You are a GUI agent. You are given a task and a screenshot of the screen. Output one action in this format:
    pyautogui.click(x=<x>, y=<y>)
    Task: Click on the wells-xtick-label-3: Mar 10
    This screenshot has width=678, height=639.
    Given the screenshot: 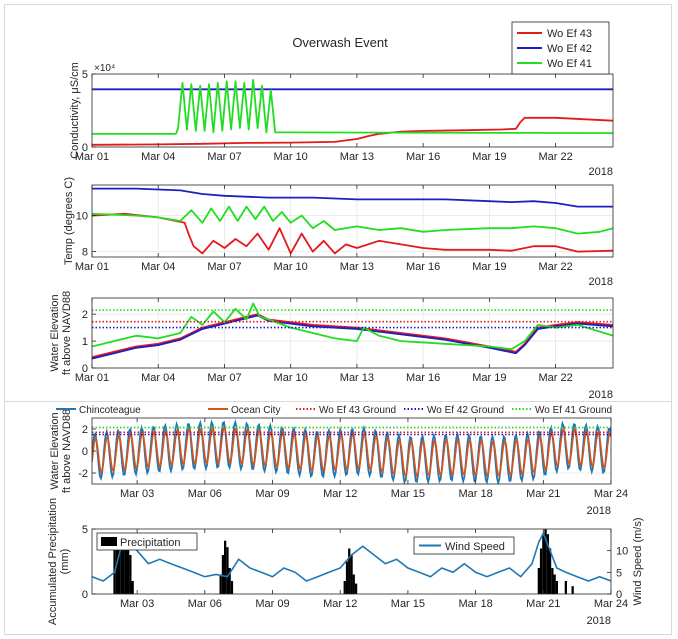 What is the action you would take?
    pyautogui.click(x=291, y=378)
    